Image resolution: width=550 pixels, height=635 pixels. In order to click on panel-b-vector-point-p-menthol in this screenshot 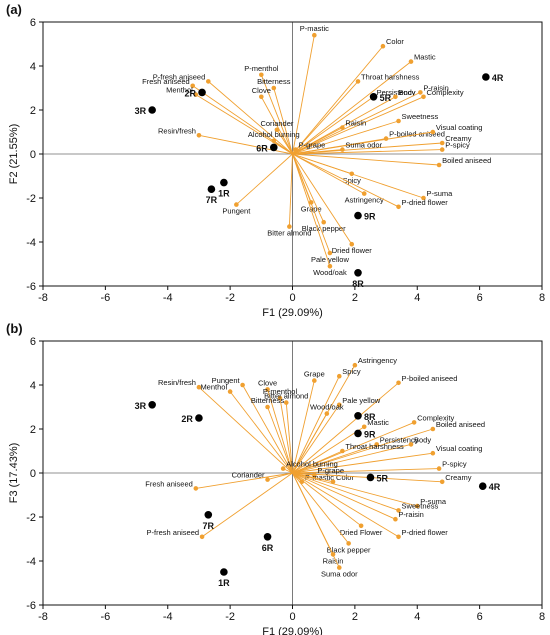, I will do `click(280, 398)`.